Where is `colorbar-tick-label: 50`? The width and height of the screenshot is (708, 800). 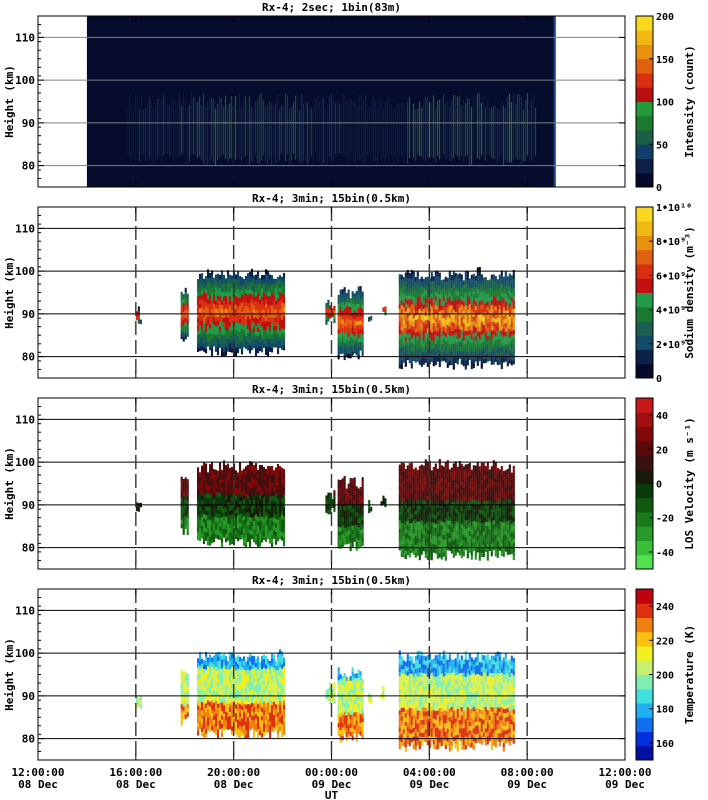
colorbar-tick-label: 50 is located at coordinates (662, 145).